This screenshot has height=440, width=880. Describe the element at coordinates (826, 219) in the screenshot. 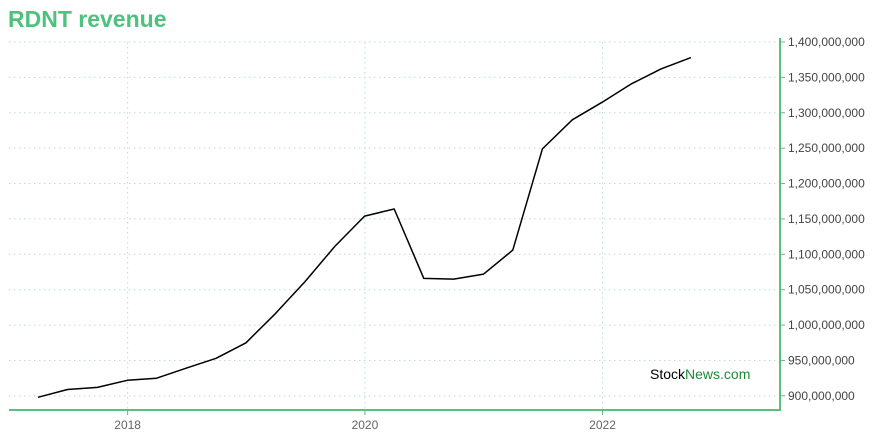

I see `y-tick-label: 1,150,000,000` at that location.